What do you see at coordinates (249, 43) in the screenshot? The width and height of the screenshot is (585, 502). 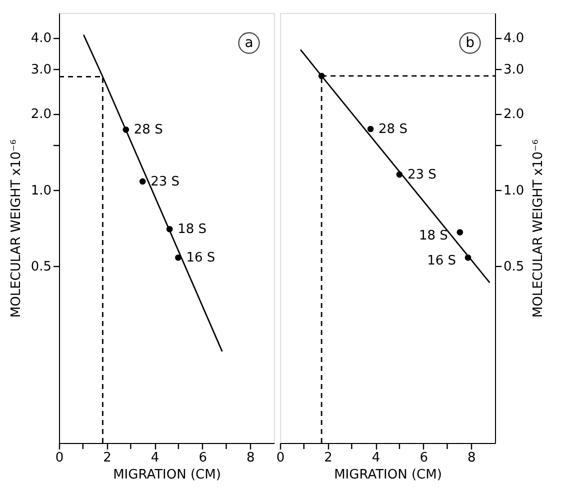 I see `annotation: a` at bounding box center [249, 43].